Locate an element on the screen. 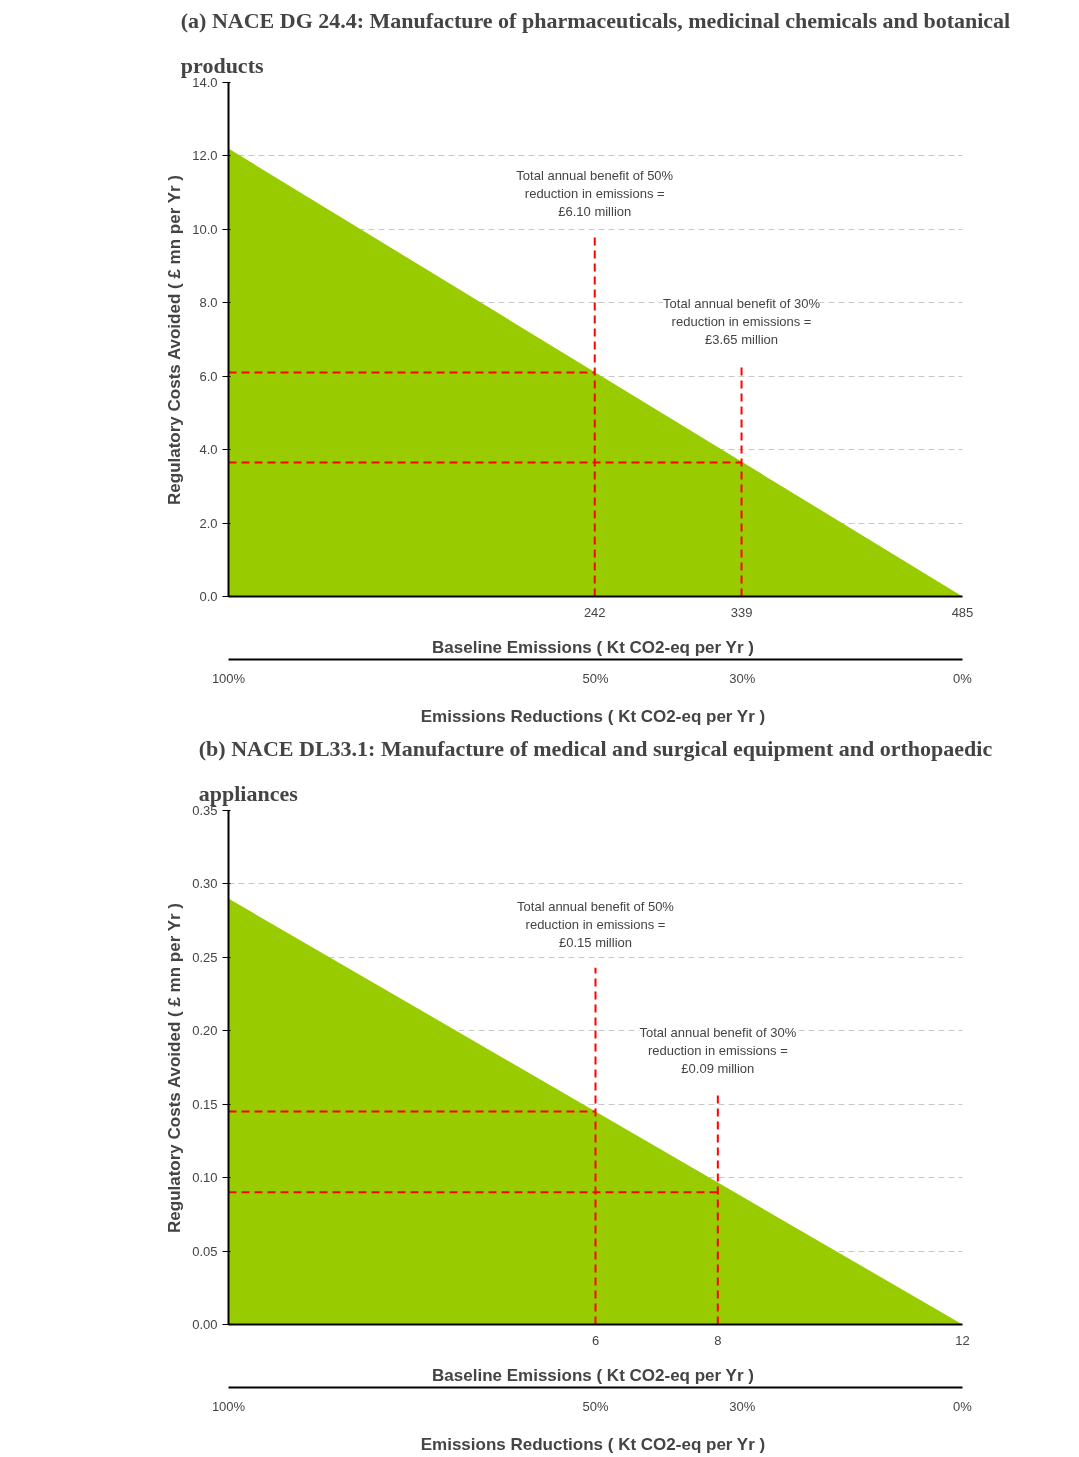  chart-title: (b) NACE DL33.1: Manufacture of medical and surgical equipment and orthopaedic appliances is located at coordinates (595, 770).